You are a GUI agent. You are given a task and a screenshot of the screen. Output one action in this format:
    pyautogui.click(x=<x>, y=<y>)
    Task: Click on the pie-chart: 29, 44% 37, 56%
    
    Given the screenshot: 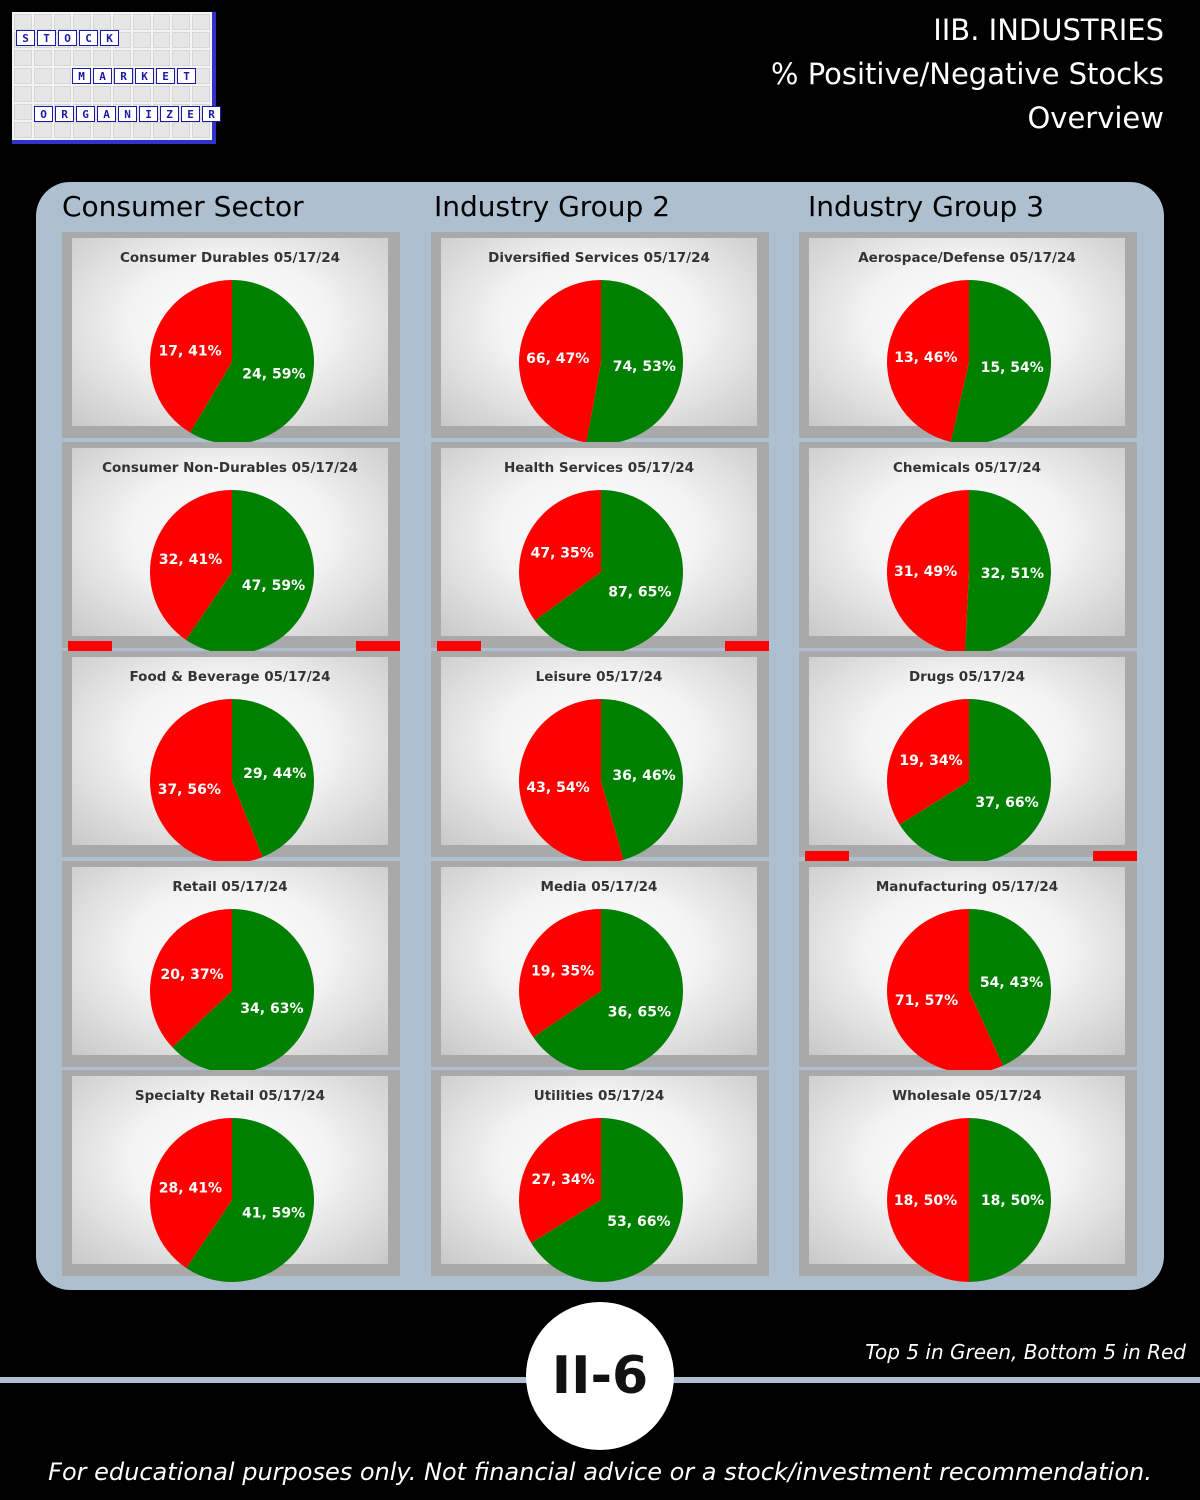 What is the action you would take?
    pyautogui.click(x=232, y=781)
    